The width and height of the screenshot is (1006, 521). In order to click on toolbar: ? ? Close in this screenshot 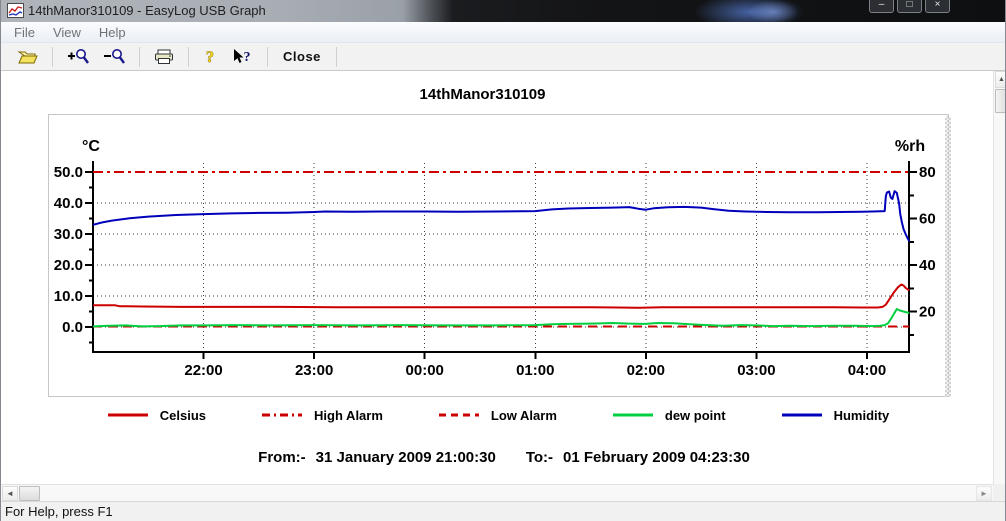, I will do `click(503, 57)`.